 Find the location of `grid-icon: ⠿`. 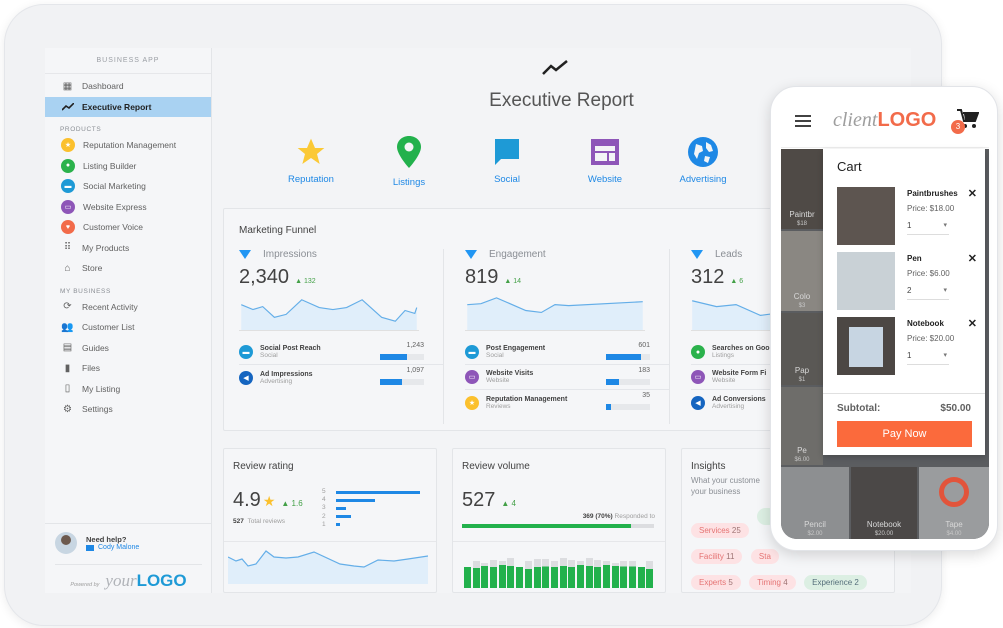

grid-icon: ⠿ is located at coordinates (67, 248).